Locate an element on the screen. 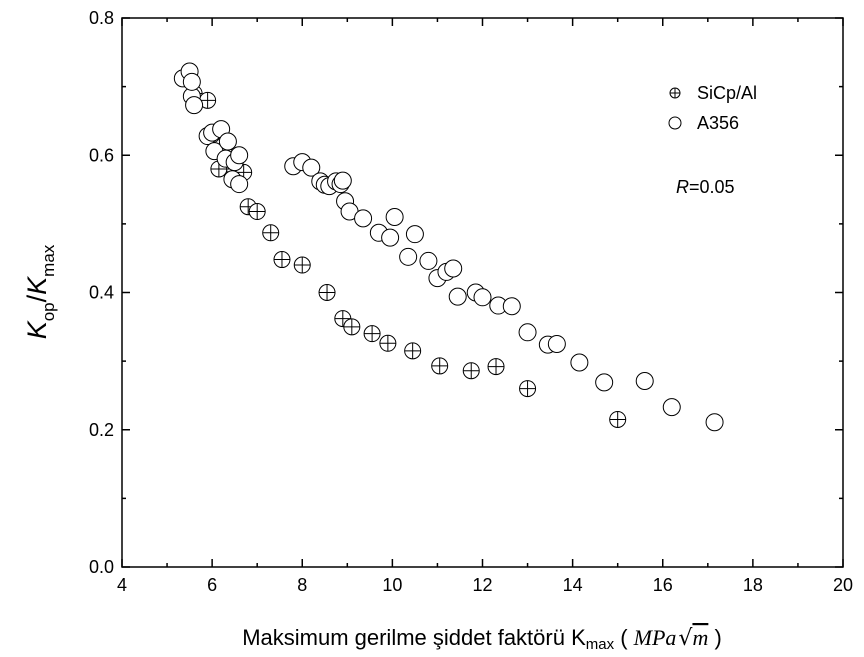  y-tick-label: 0.8 is located at coordinates (101, 18).